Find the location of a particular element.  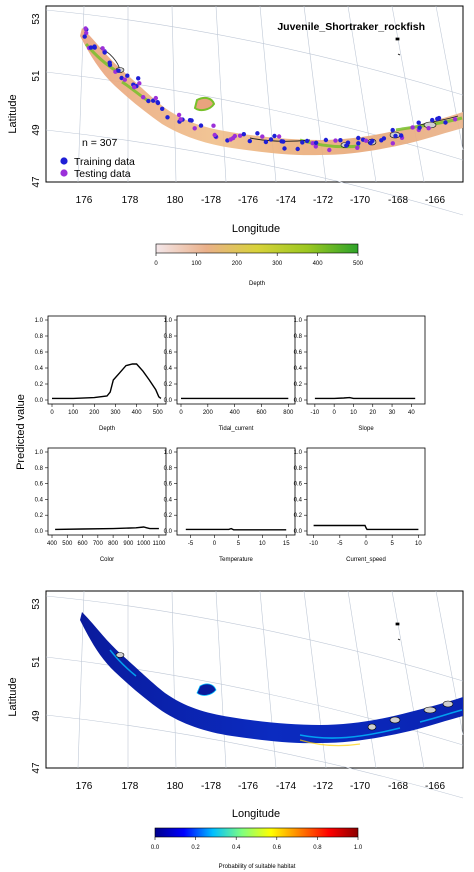

top-x-tick-m176: -176 is located at coordinates (248, 200).